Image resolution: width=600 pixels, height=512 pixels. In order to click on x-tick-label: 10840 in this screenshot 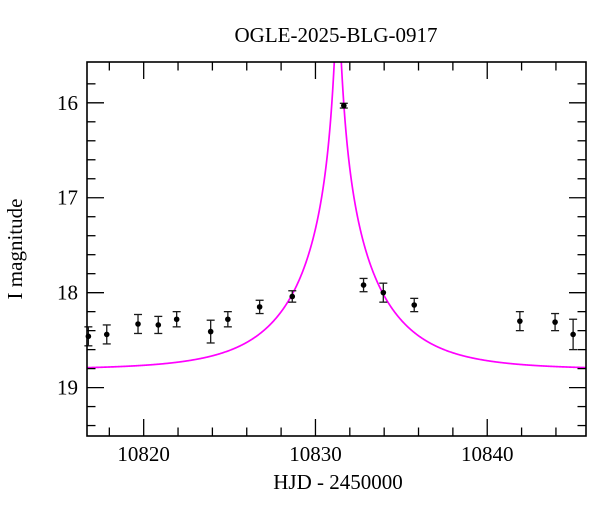, I will do `click(487, 454)`.